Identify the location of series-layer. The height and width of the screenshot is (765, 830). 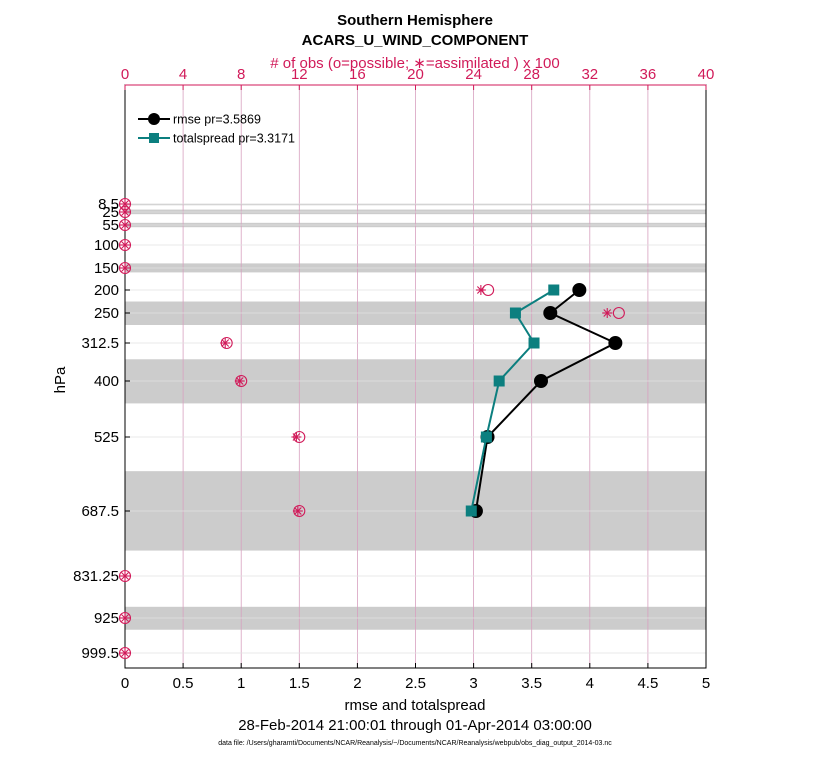
(544, 400).